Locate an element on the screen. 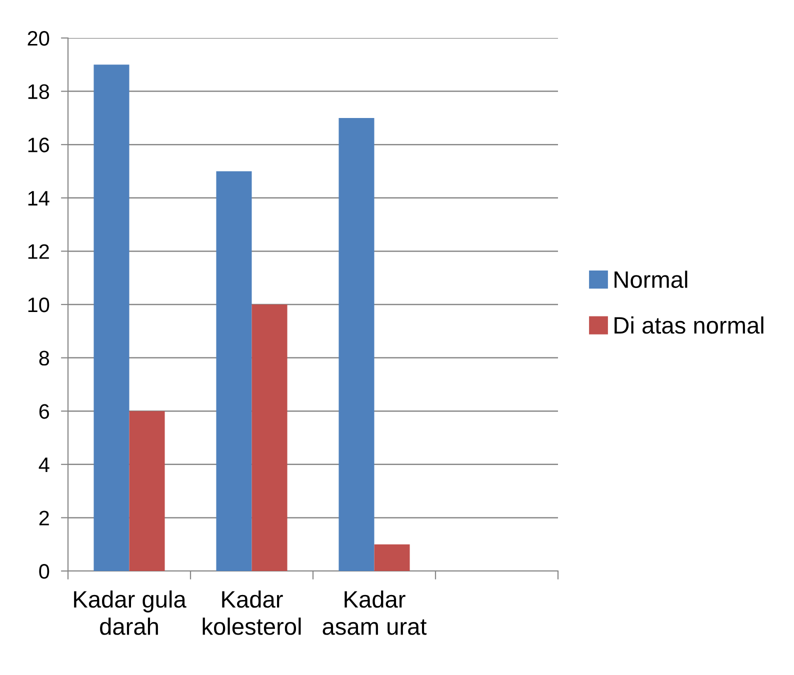 Image resolution: width=794 pixels, height=675 pixels. y-tick-label: 0 is located at coordinates (44, 571).